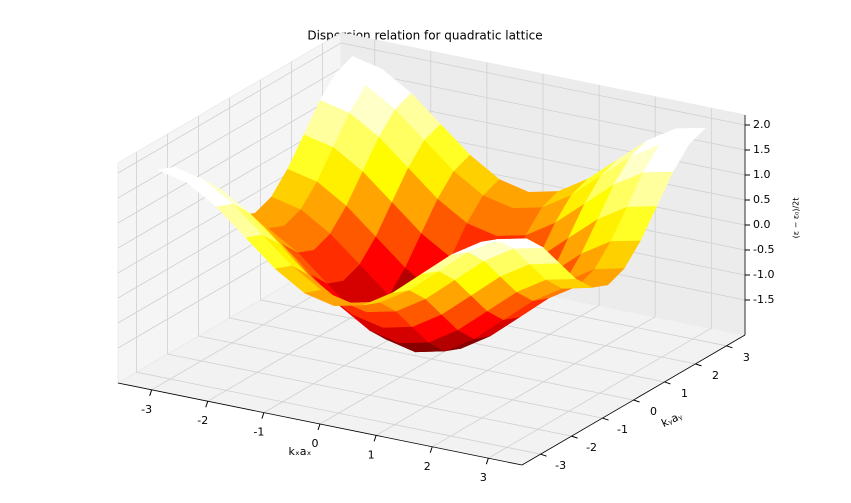 The image size is (851, 503). Describe the element at coordinates (653, 411) in the screenshot. I see `y-tick-label: 0` at that location.